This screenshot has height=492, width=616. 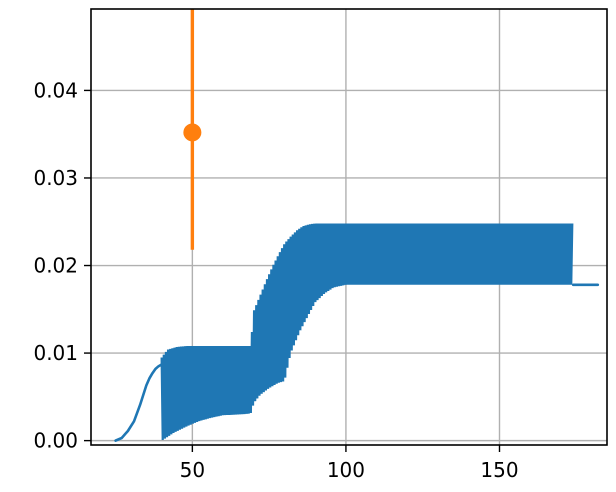 What do you see at coordinates (192, 132) in the screenshot?
I see `errorbar-point` at bounding box center [192, 132].